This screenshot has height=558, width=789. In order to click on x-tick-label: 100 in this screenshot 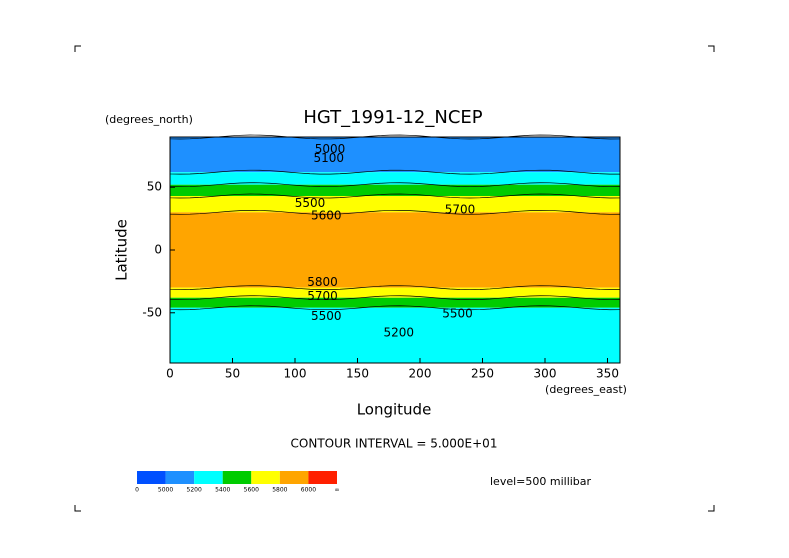, I will do `click(295, 374)`.